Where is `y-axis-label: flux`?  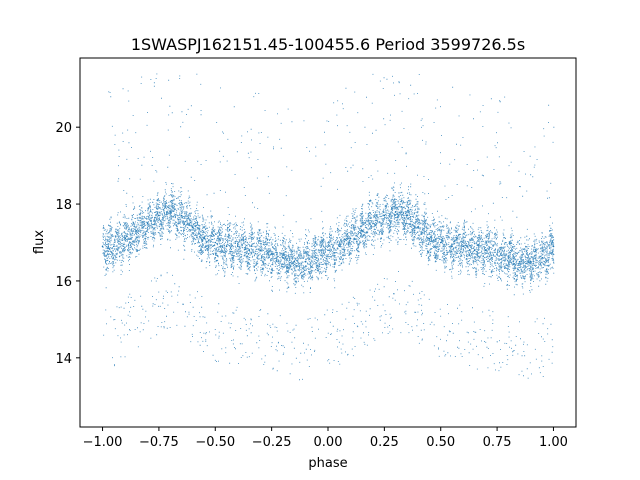
y-axis-label: flux is located at coordinates (39, 242).